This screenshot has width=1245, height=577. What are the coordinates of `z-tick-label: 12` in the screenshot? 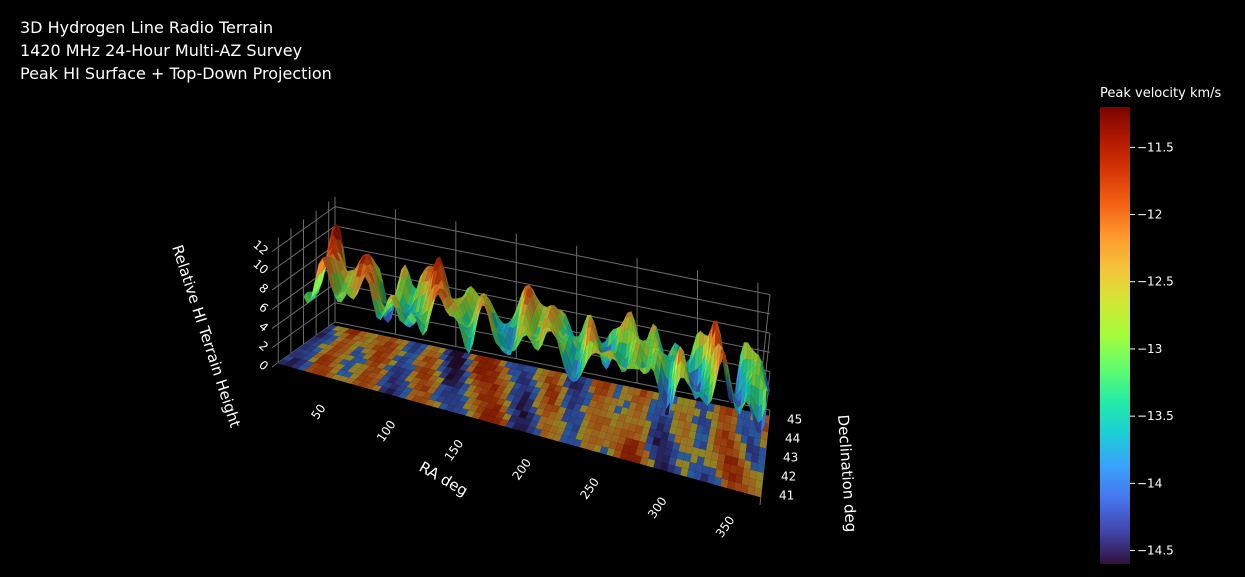 It's located at (260, 247).